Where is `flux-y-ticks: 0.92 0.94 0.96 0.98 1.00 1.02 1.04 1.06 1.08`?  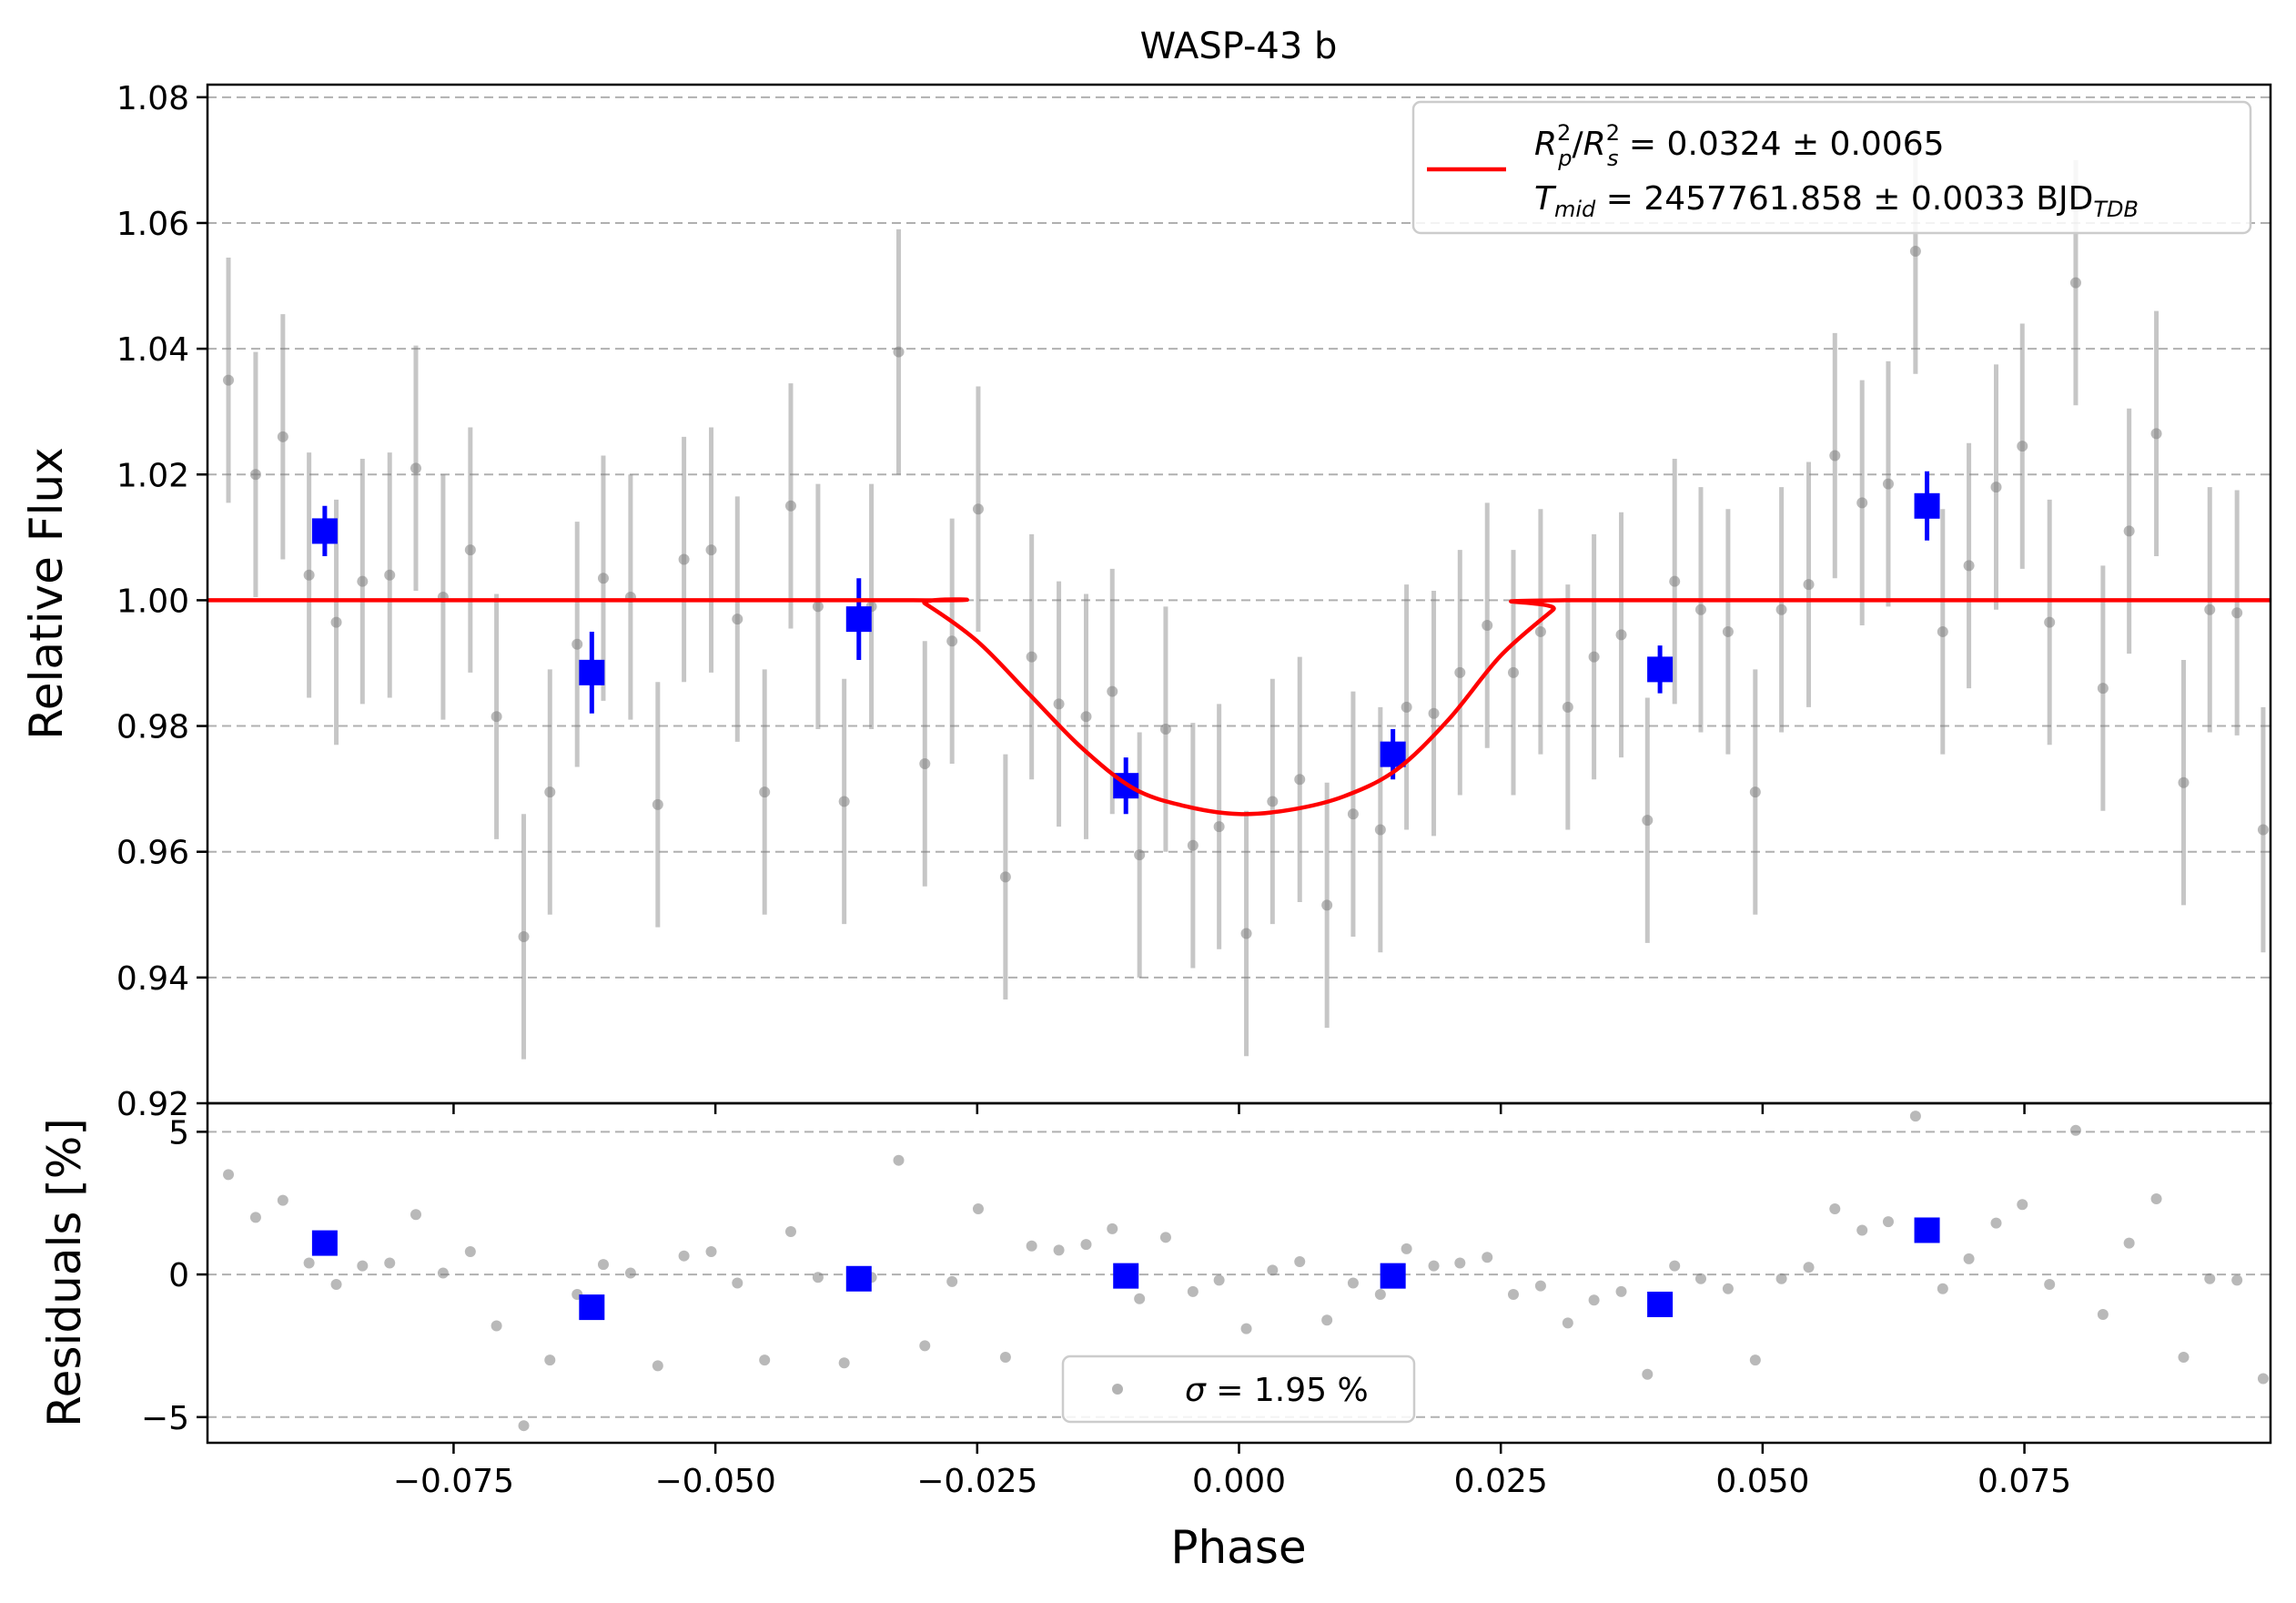
flux-y-ticks: 0.92 0.94 0.96 0.98 1.00 1.02 1.04 1.06 1.08 is located at coordinates (162, 601).